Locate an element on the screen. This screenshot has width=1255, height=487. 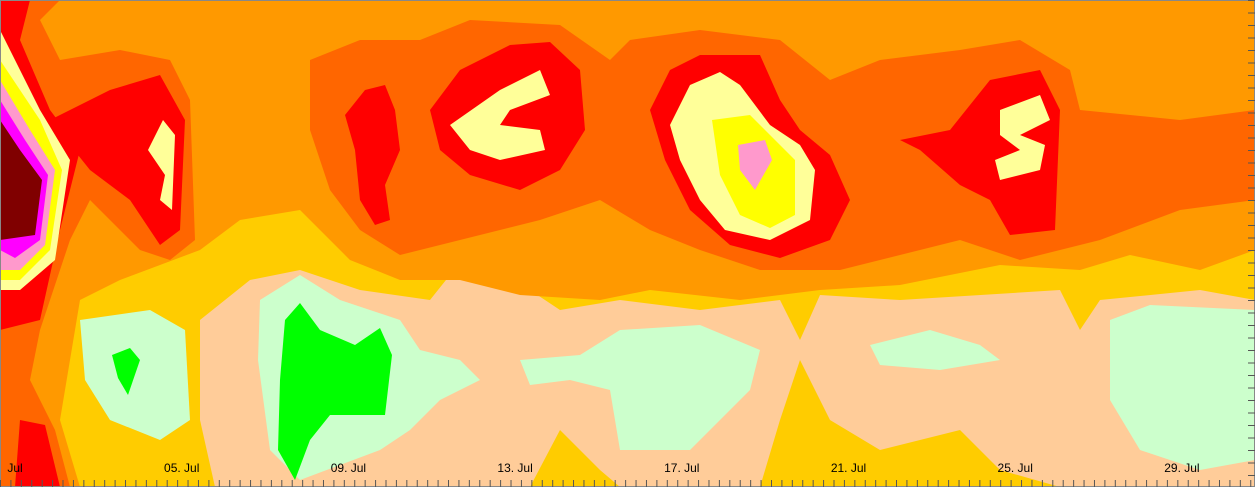
x-tick-label: Jul is located at coordinates (14, 468).